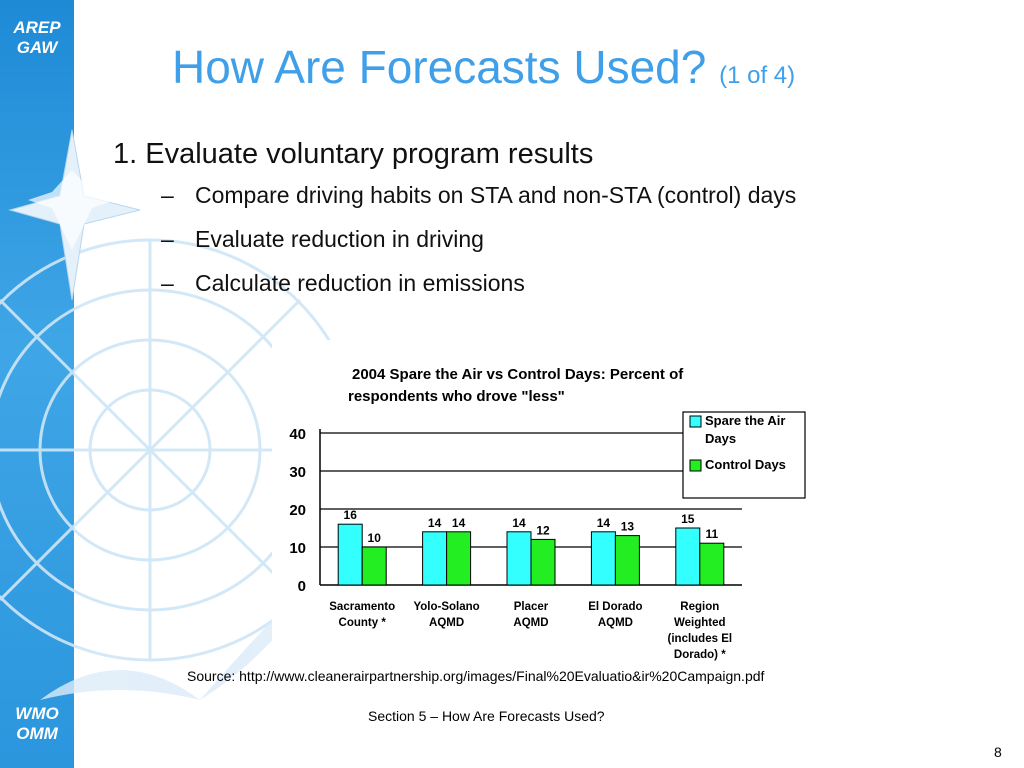  I want to click on sub-bullet-reduction-driving: – Evaluate reduction in driving, so click(478, 245).